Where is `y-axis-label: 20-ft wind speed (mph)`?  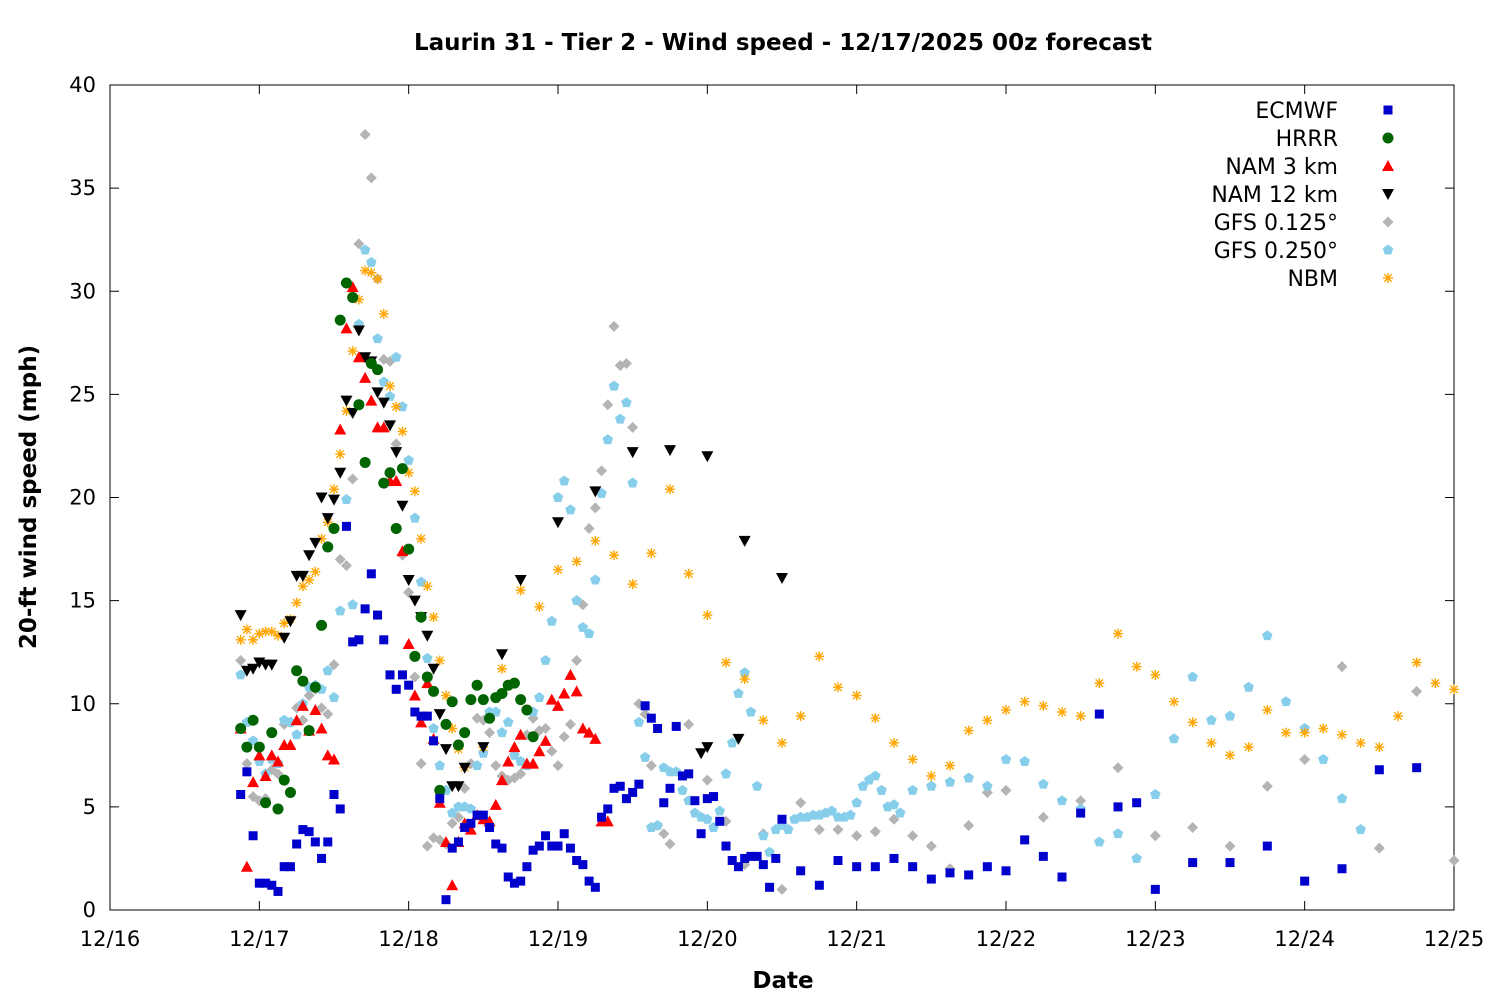
y-axis-label: 20-ft wind speed (mph) is located at coordinates (29, 497).